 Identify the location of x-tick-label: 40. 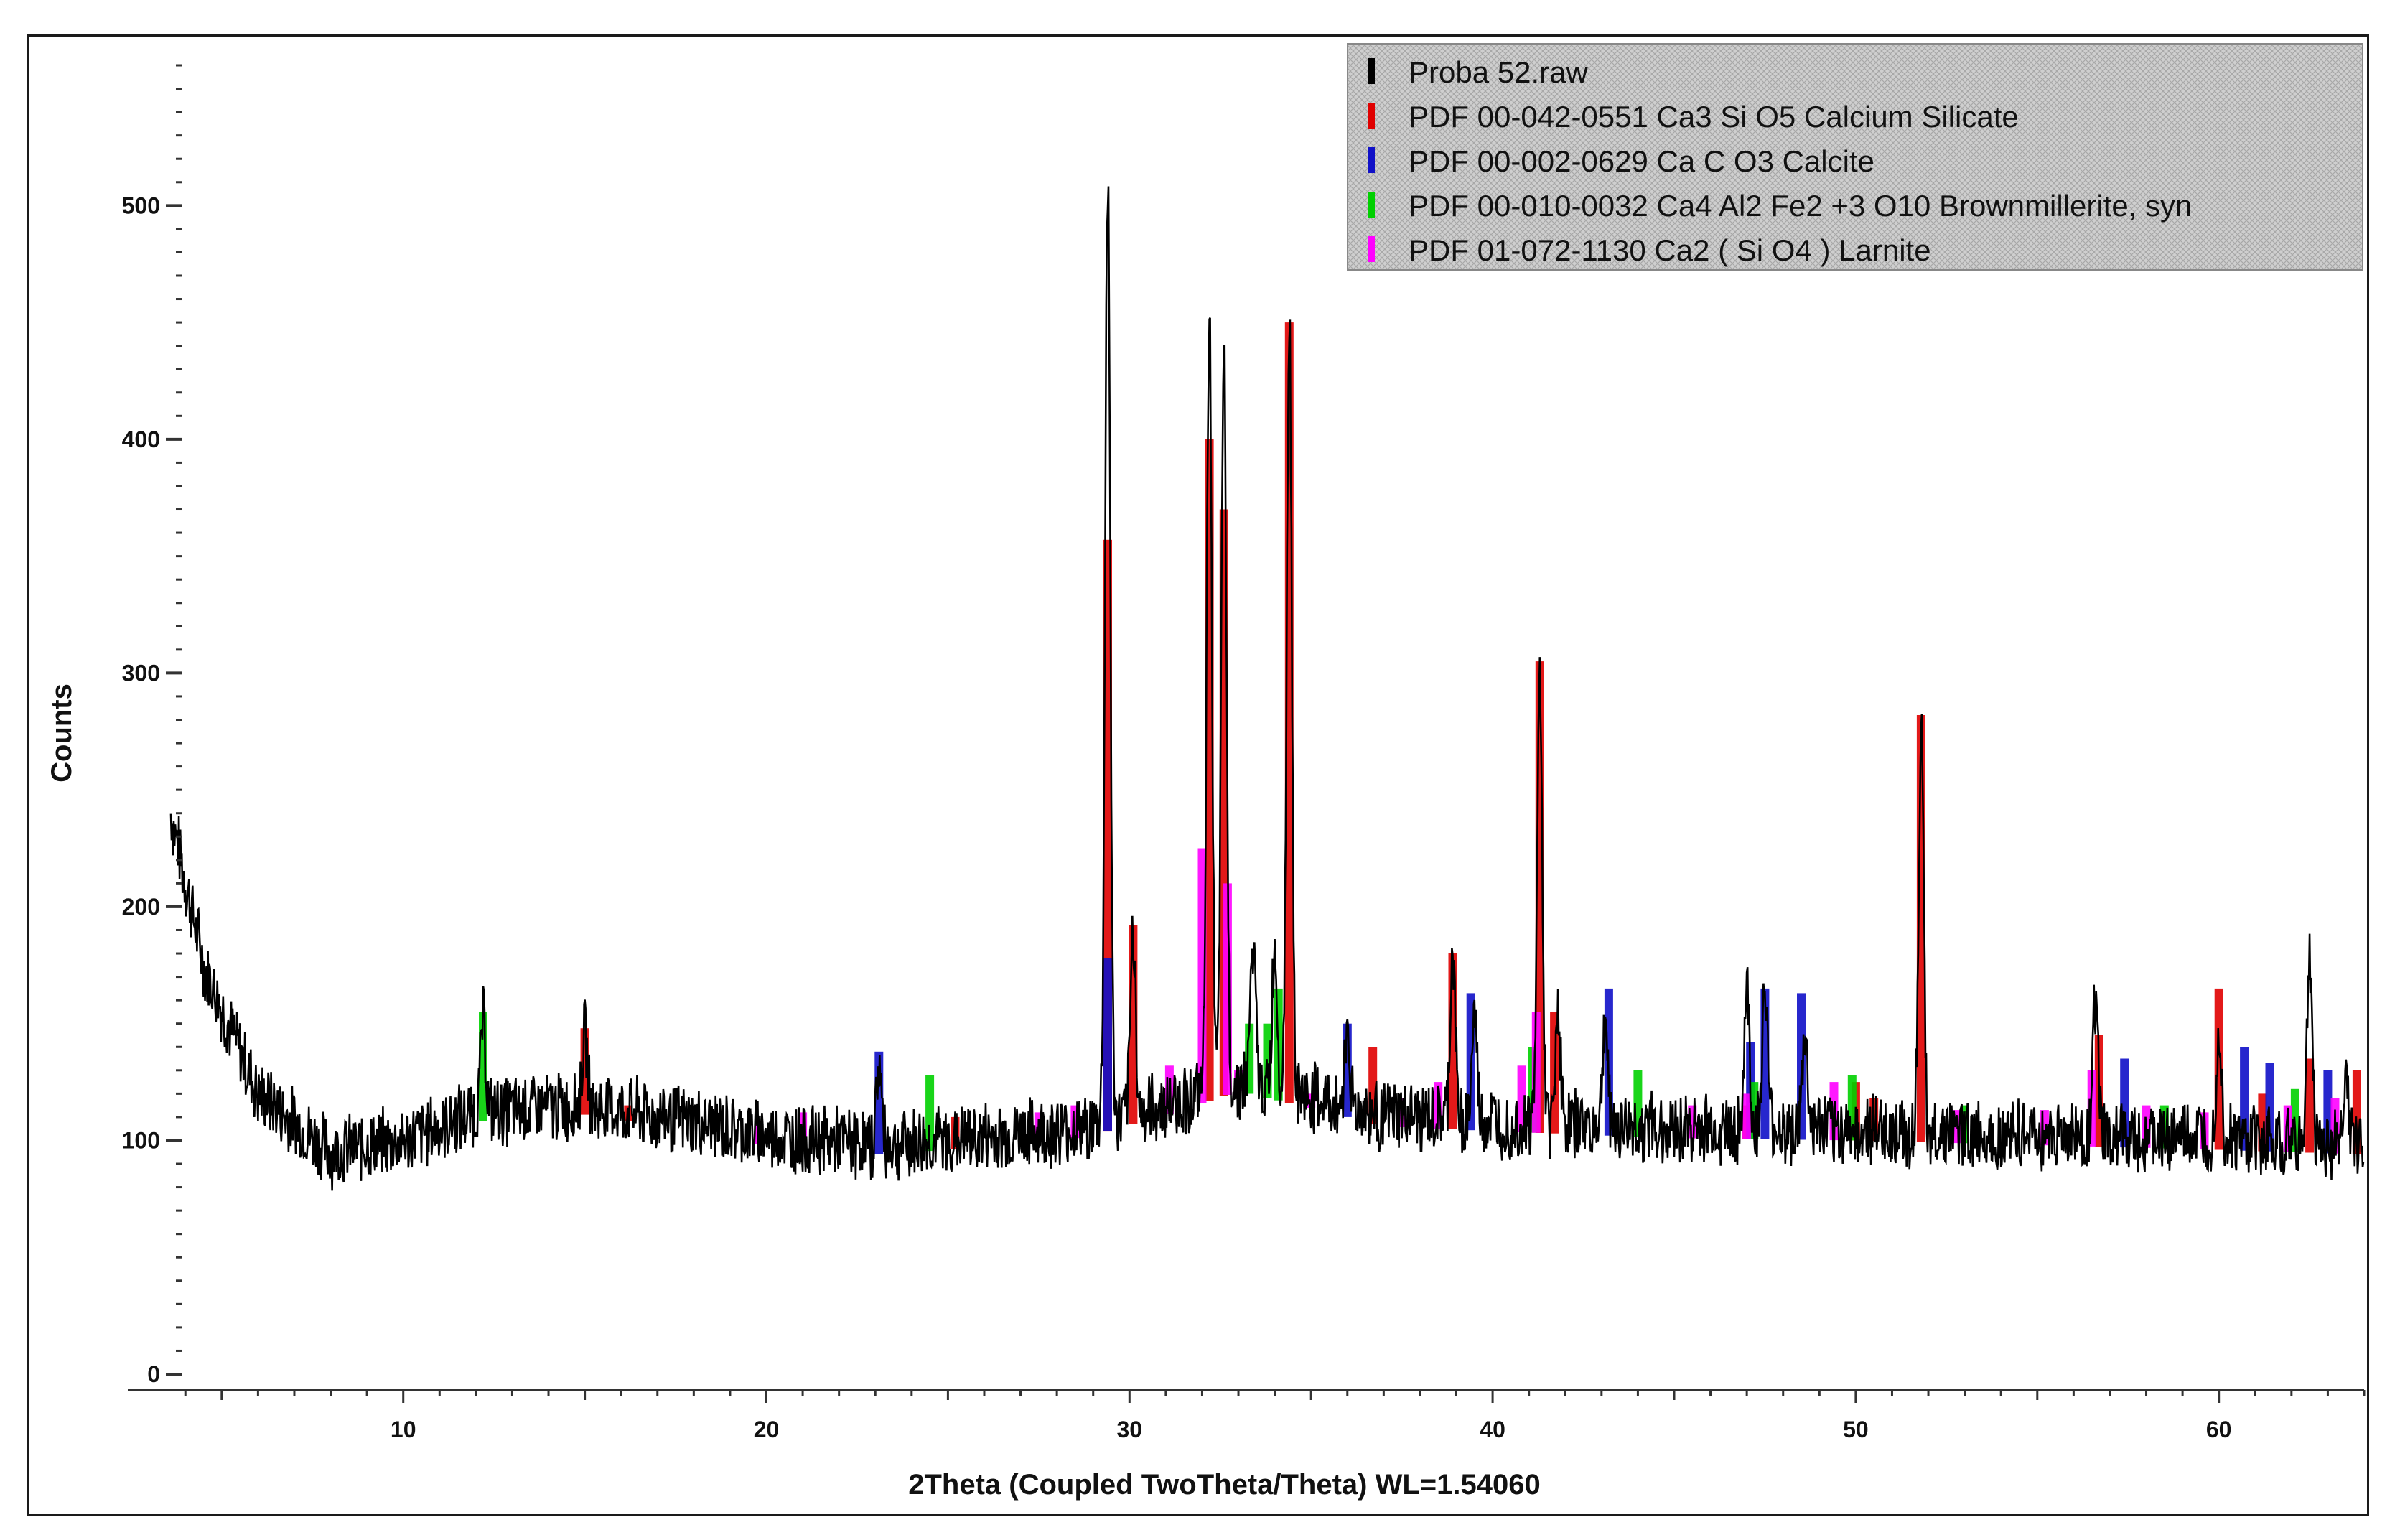
(1492, 1429).